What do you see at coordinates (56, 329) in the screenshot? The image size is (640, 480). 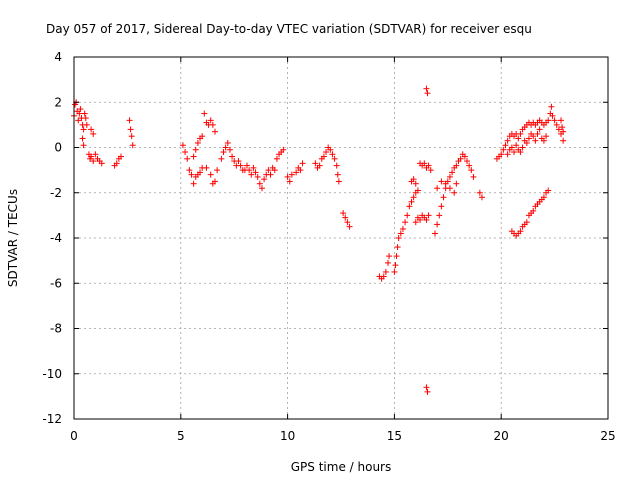 I see `y-tick-label: -8` at bounding box center [56, 329].